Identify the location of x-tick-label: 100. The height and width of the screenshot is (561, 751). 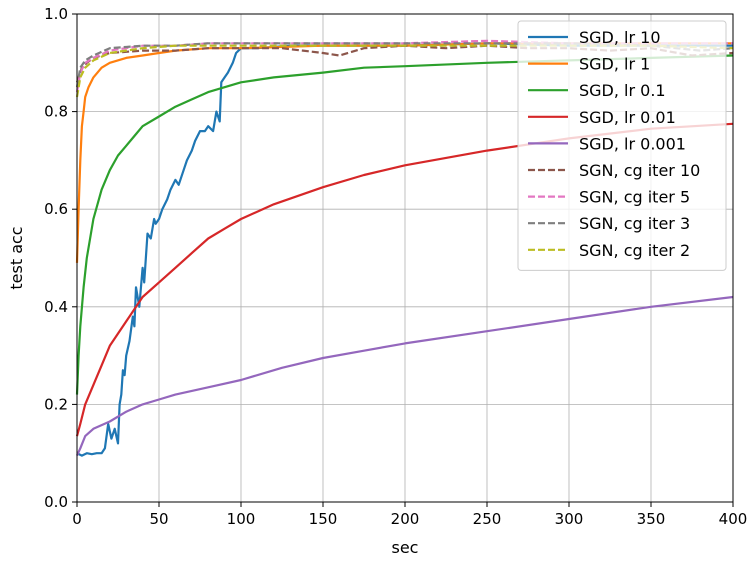
(241, 519).